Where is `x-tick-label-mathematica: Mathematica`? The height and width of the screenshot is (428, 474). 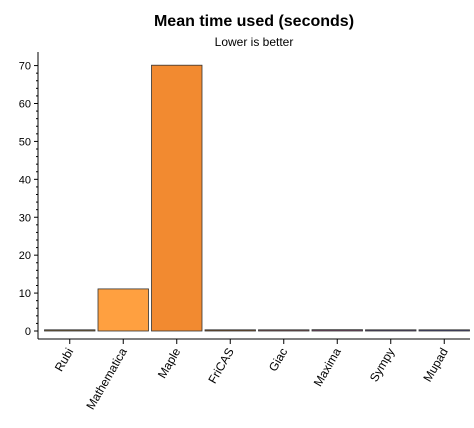
x-tick-label-mathematica: Mathematica is located at coordinates (106, 378).